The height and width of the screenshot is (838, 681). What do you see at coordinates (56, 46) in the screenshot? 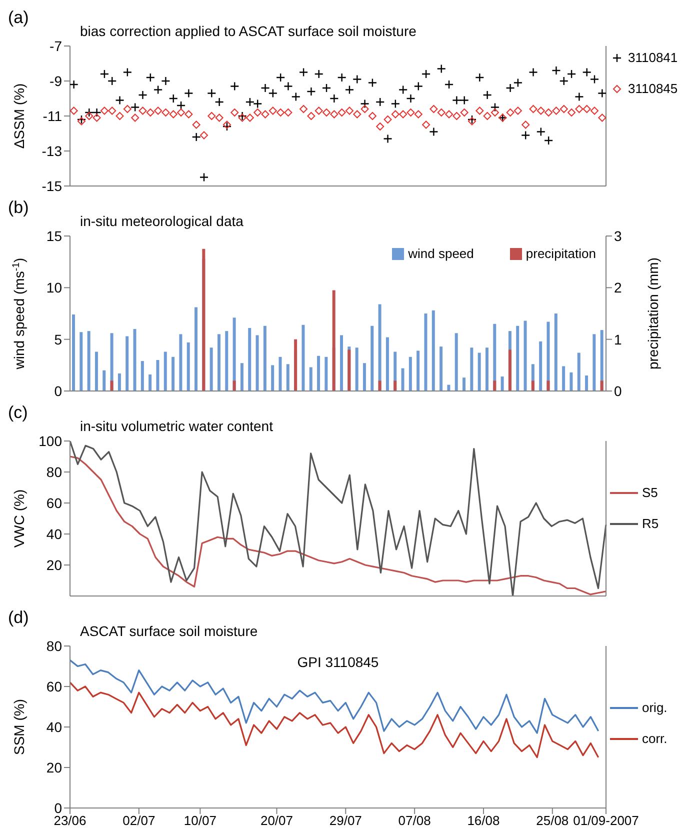
I see `y-tick-label: -7` at bounding box center [56, 46].